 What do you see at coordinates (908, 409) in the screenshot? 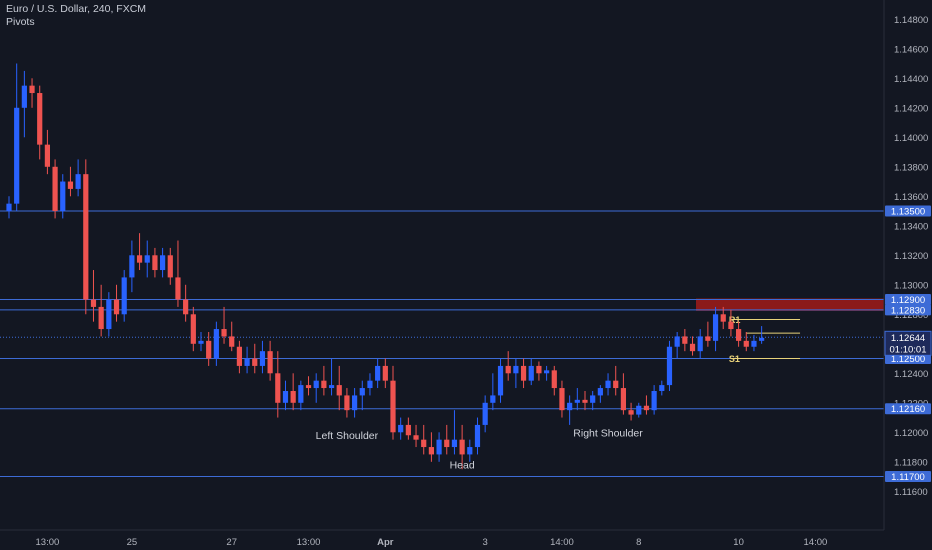
I see `level-price-badge: 1.12160` at bounding box center [908, 409].